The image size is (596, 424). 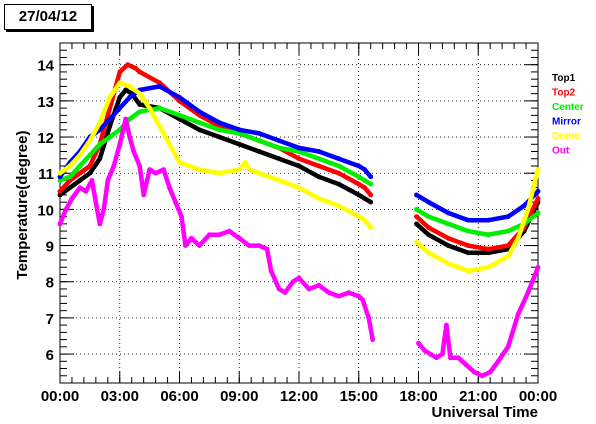 What do you see at coordinates (566, 136) in the screenshot?
I see `legend-item-dome: Dome` at bounding box center [566, 136].